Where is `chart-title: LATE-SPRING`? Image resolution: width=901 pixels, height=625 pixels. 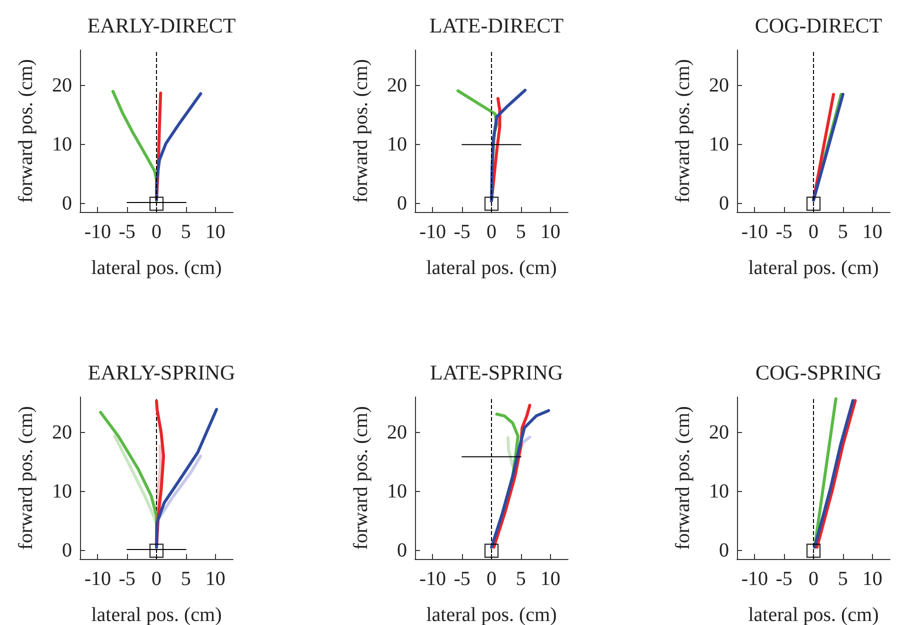
chart-title: LATE-SPRING is located at coordinates (497, 372).